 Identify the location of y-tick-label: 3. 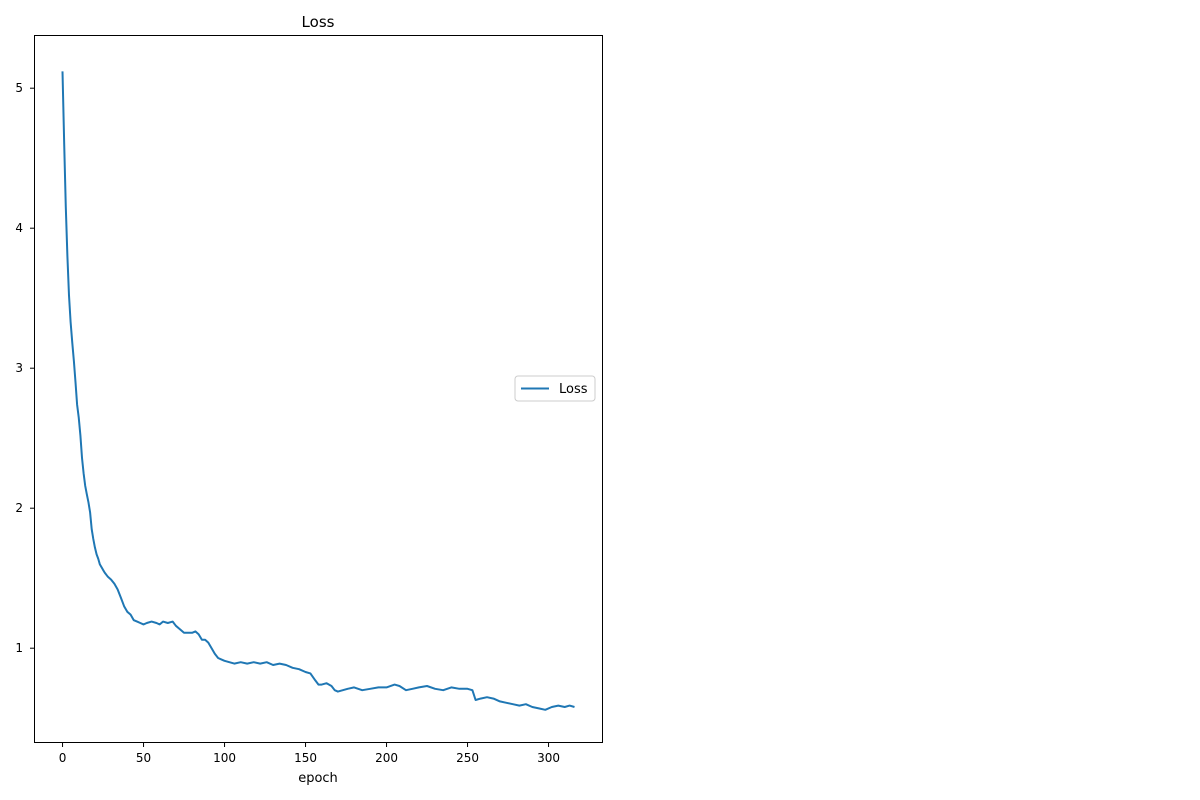
(19, 368).